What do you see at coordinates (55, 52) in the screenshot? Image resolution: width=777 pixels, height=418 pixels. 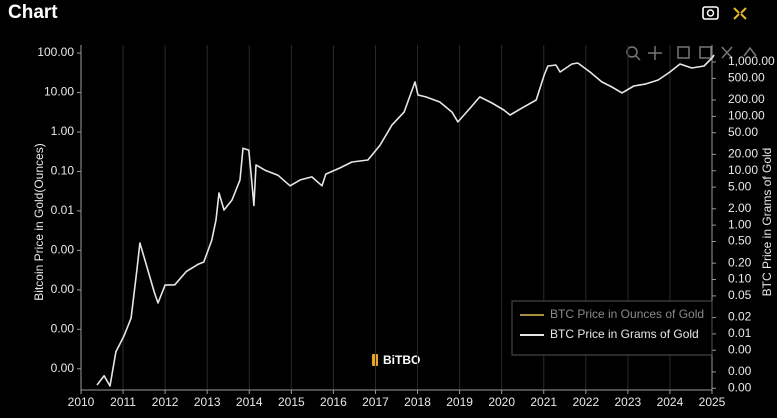 I see `y-tick-label: 100.00` at bounding box center [55, 52].